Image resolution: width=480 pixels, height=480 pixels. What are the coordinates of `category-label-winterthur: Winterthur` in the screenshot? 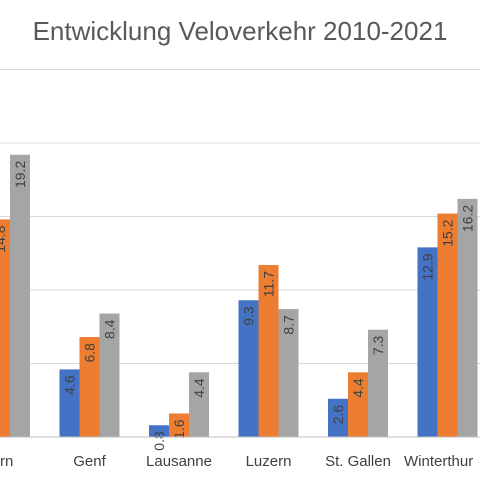 It's located at (438, 461).